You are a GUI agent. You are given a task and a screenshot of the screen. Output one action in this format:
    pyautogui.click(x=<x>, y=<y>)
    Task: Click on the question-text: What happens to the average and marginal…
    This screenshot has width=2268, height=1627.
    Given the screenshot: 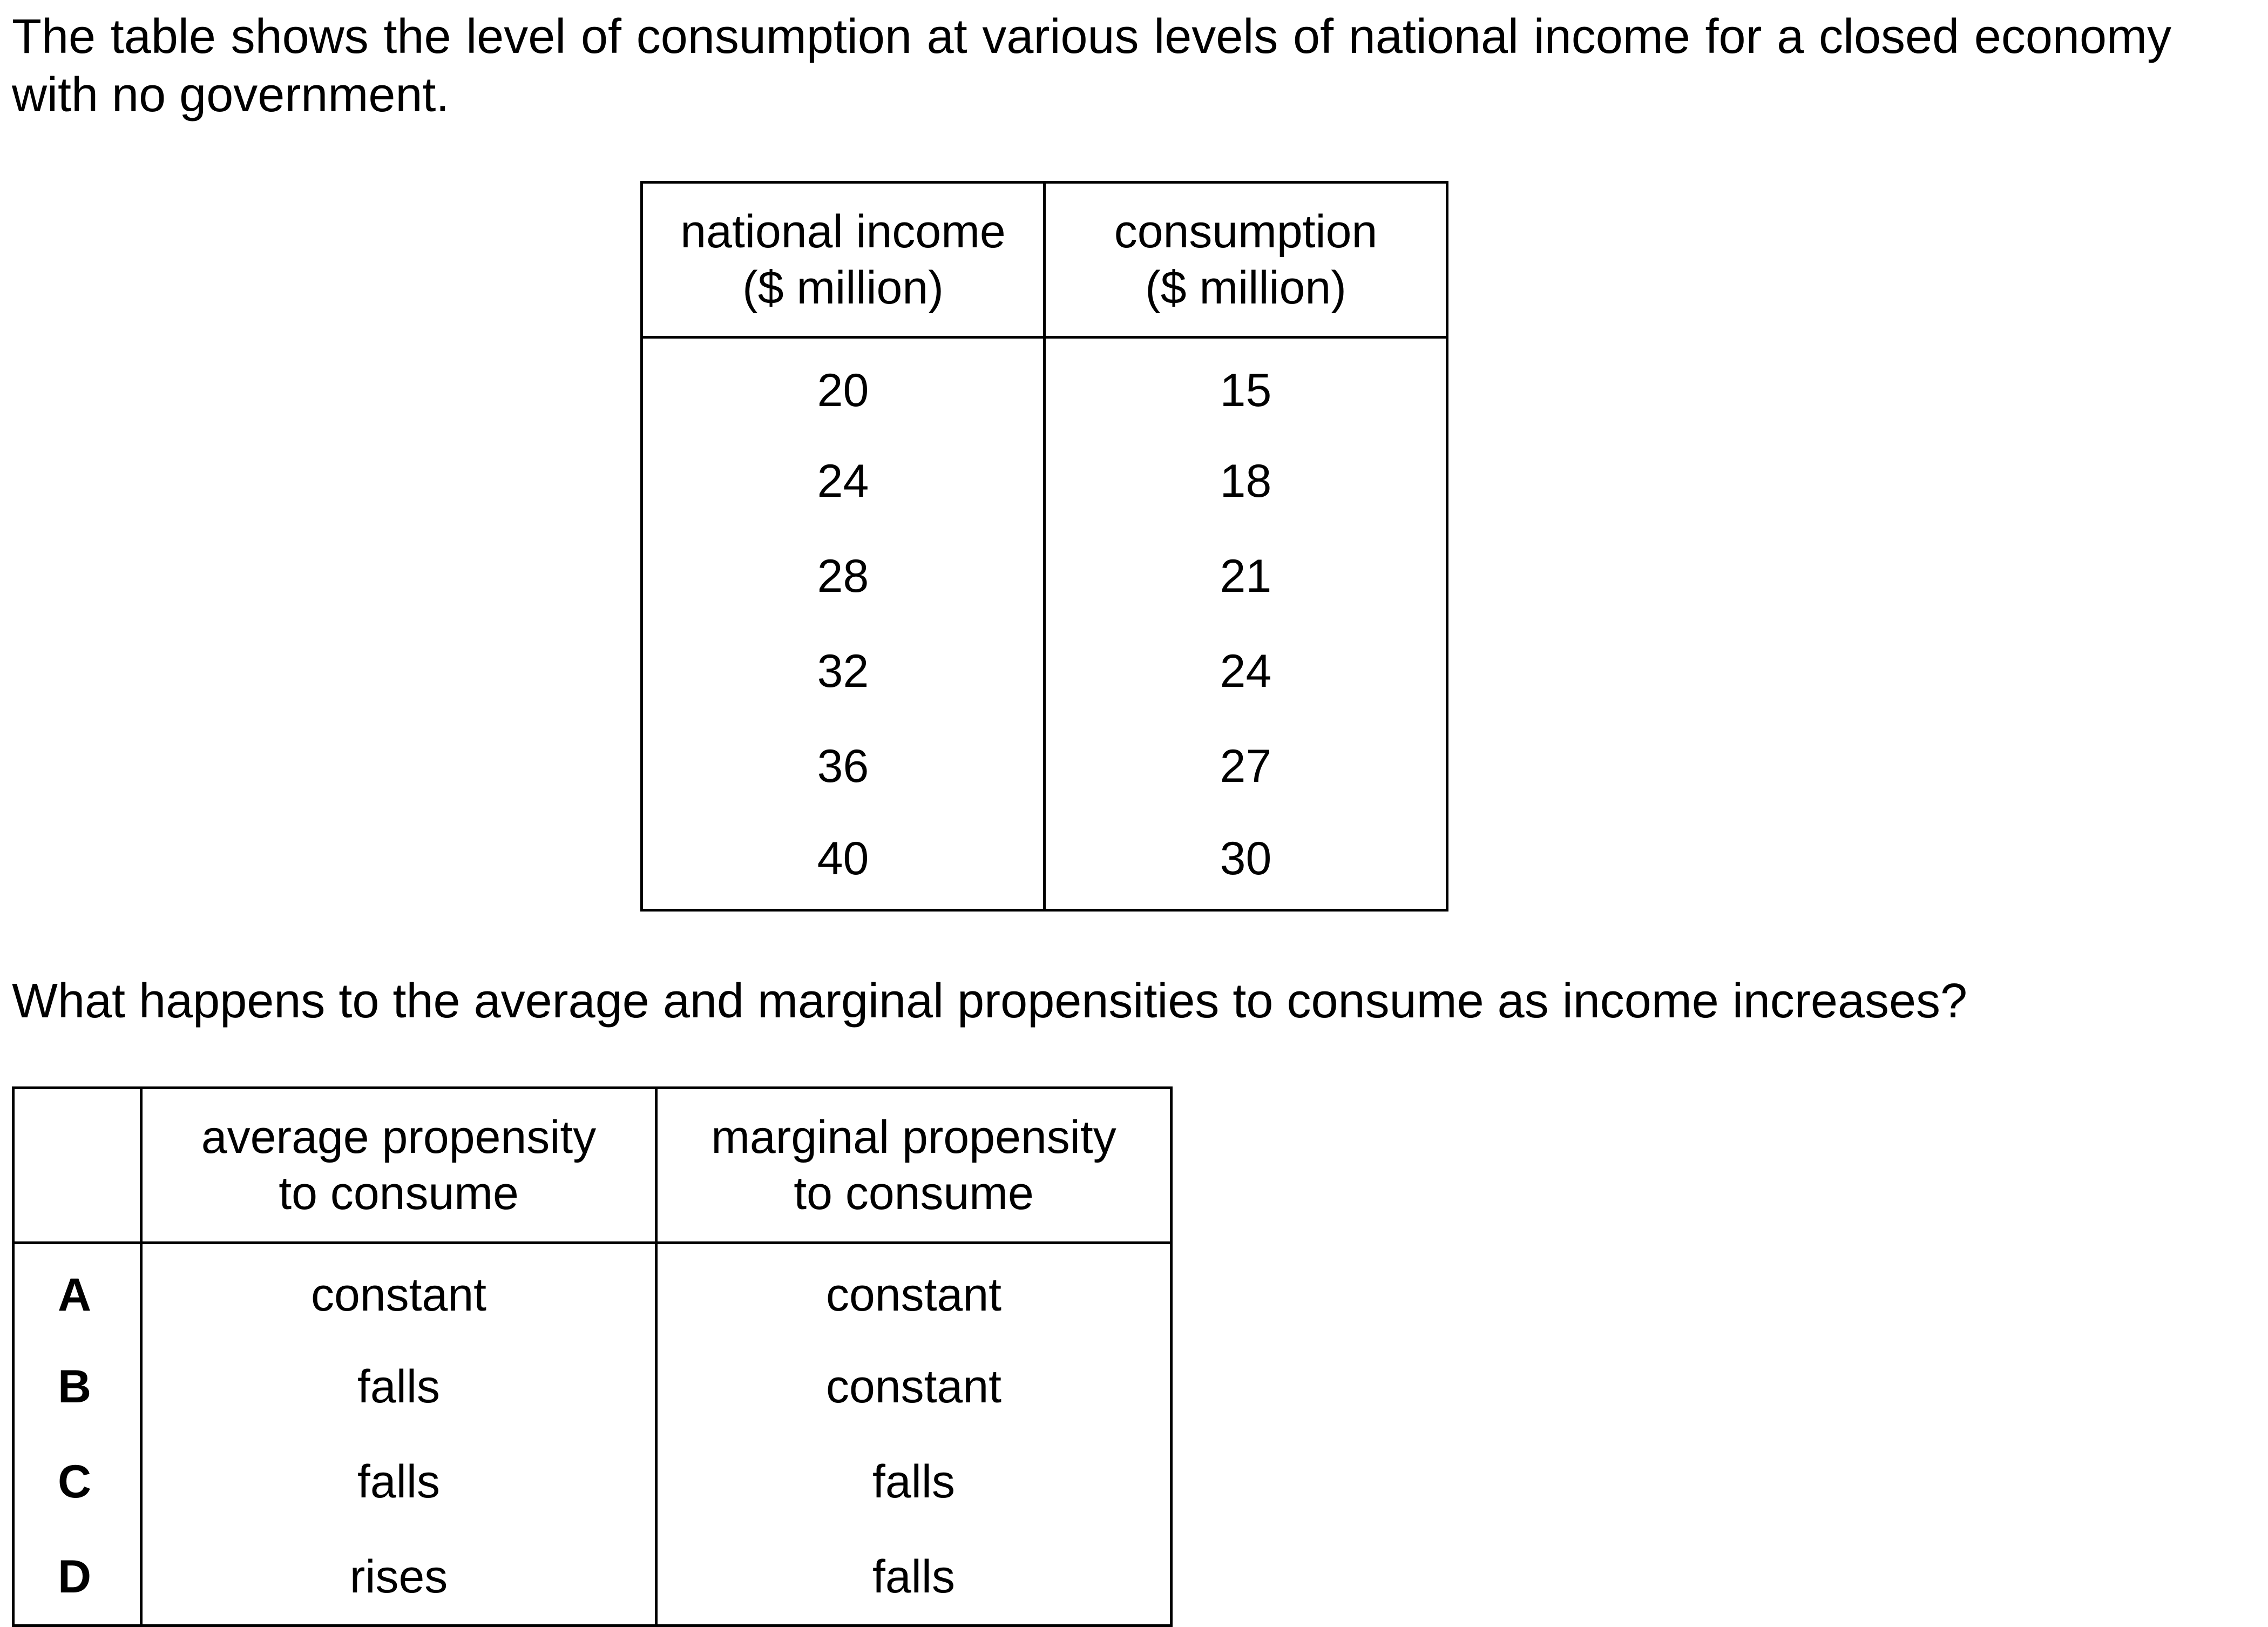 What is the action you would take?
    pyautogui.click(x=990, y=1001)
    